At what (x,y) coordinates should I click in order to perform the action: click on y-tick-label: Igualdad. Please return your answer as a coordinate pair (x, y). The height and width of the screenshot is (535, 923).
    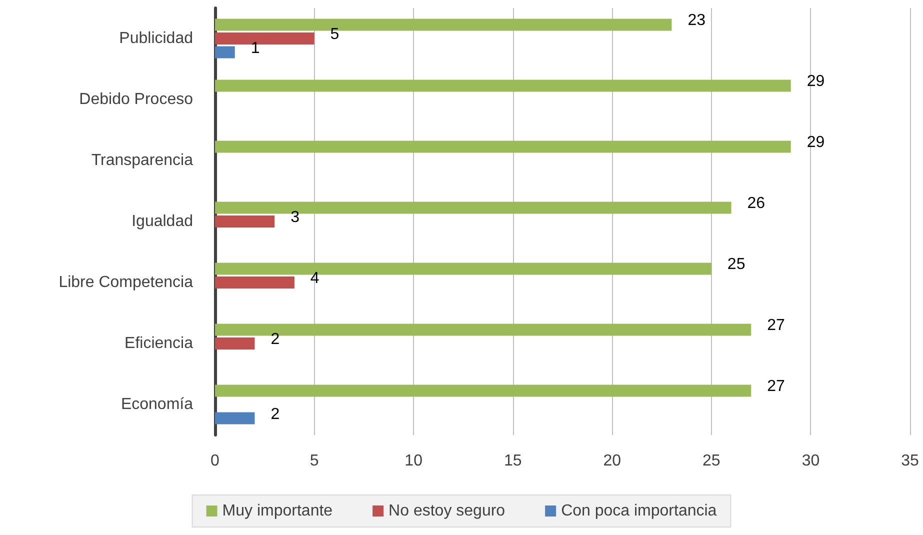
    Looking at the image, I should click on (162, 221).